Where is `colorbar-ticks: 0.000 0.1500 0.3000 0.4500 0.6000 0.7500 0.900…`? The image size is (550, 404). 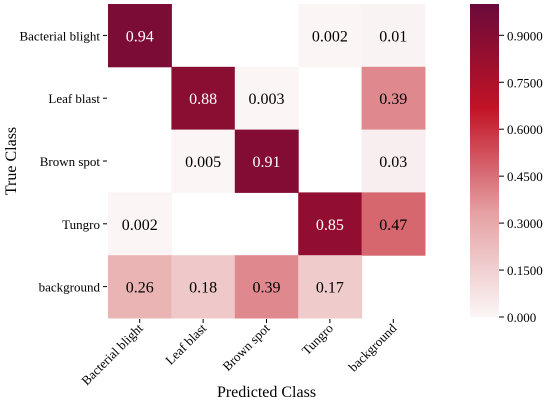 colorbar-ticks: 0.000 0.1500 0.3000 0.4500 0.6000 0.7500 0.900… is located at coordinates (521, 176).